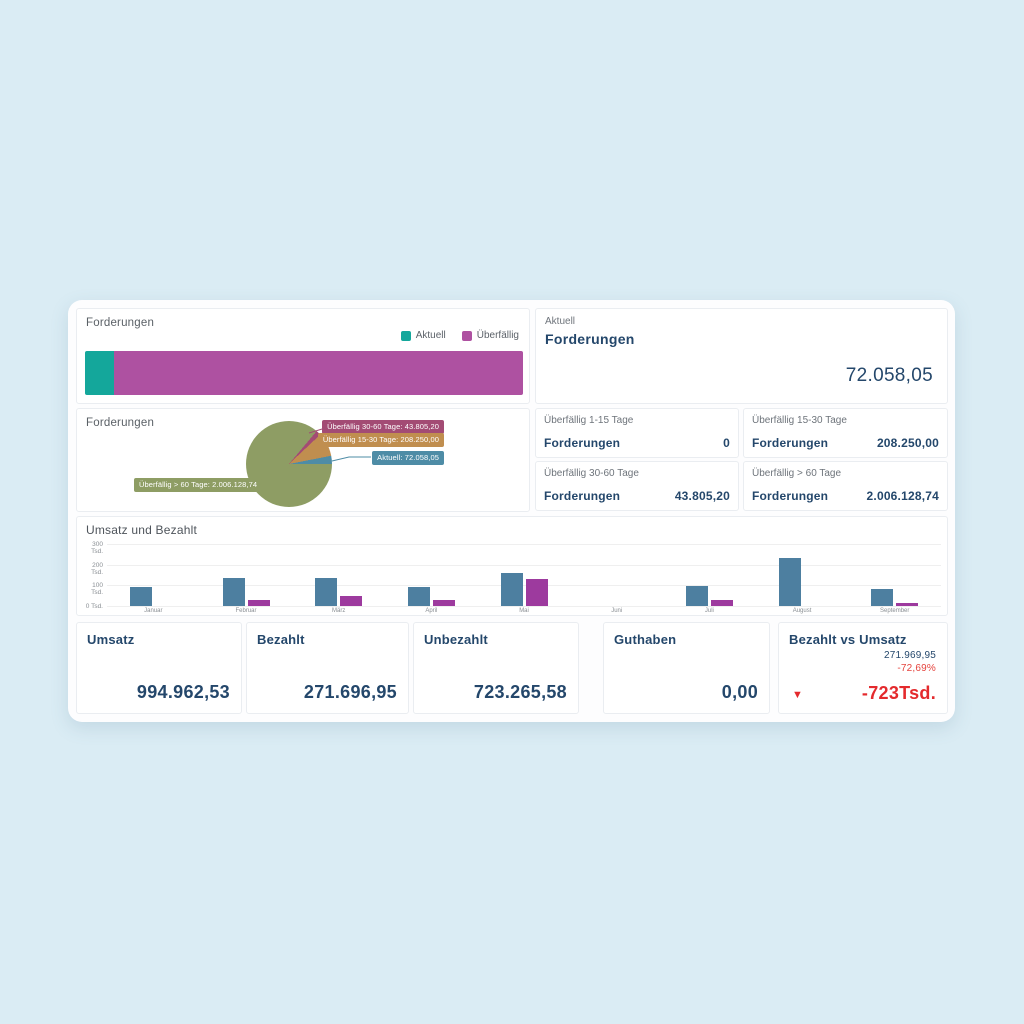 The image size is (1024, 1024). I want to click on bar-bezahlt-märz, so click(351, 601).